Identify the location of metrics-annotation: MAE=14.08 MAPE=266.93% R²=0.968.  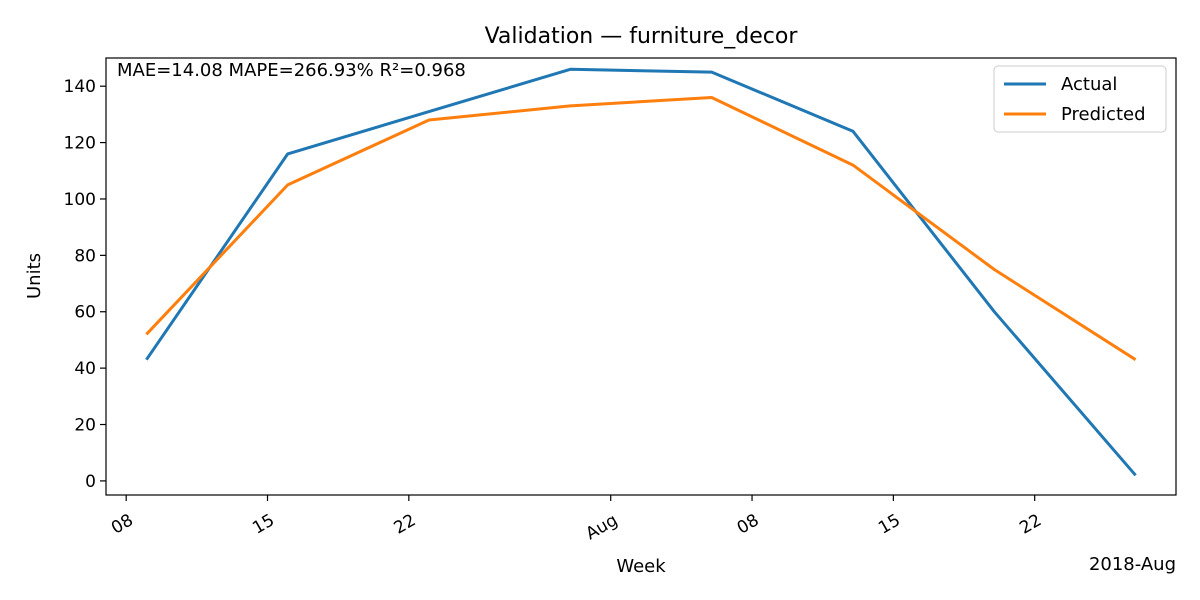
(291, 70).